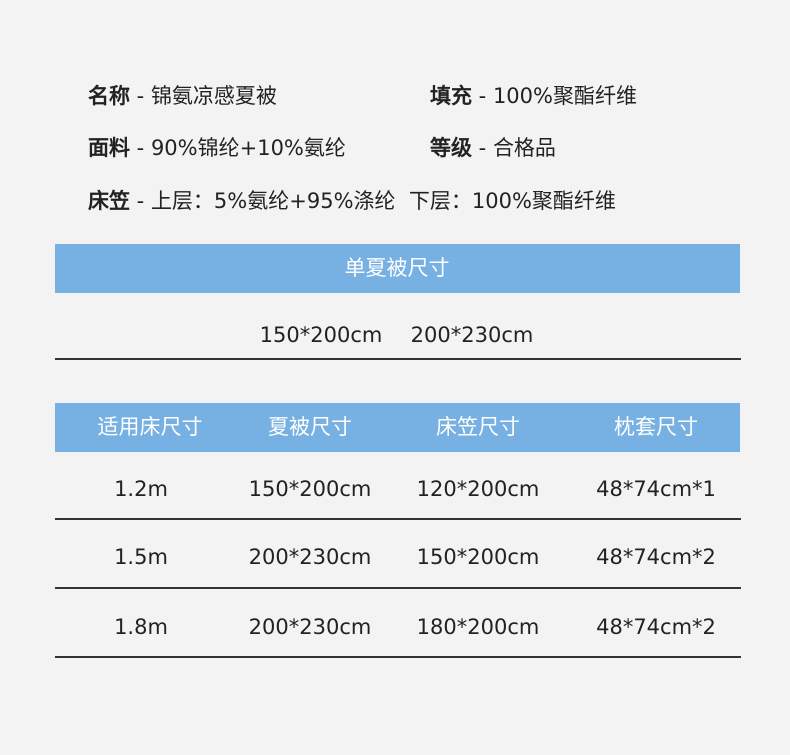  What do you see at coordinates (141, 489) in the screenshot?
I see `cell-bed-size: 1.2m` at bounding box center [141, 489].